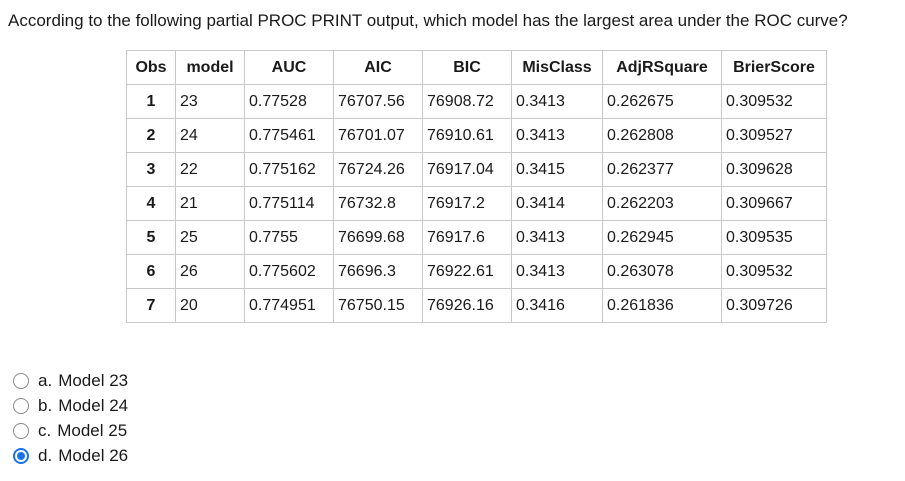  I want to click on option-letter: a., so click(45, 380).